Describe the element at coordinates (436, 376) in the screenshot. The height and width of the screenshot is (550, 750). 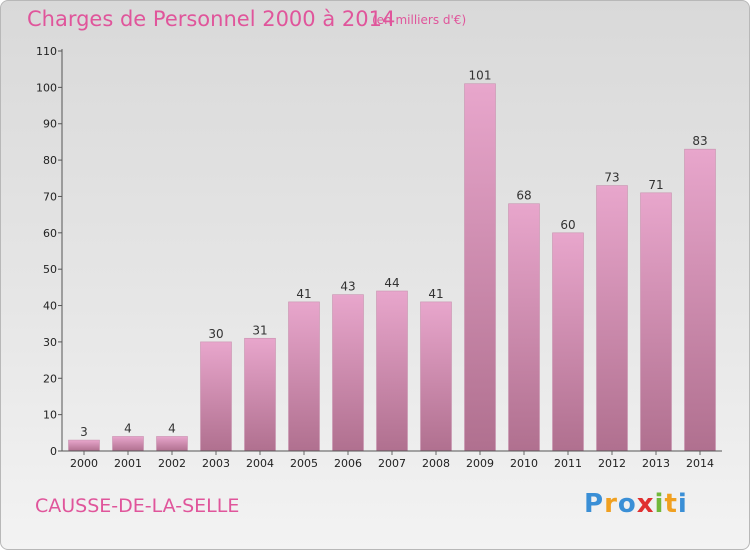
I see `bar-2008` at that location.